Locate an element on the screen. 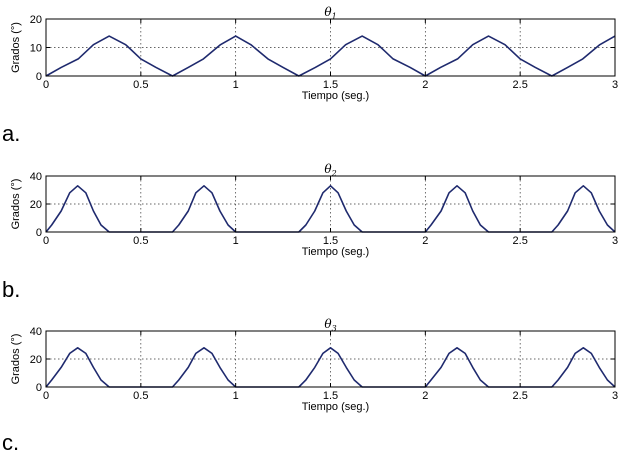  chart-title-subscript: 2 is located at coordinates (334, 173).